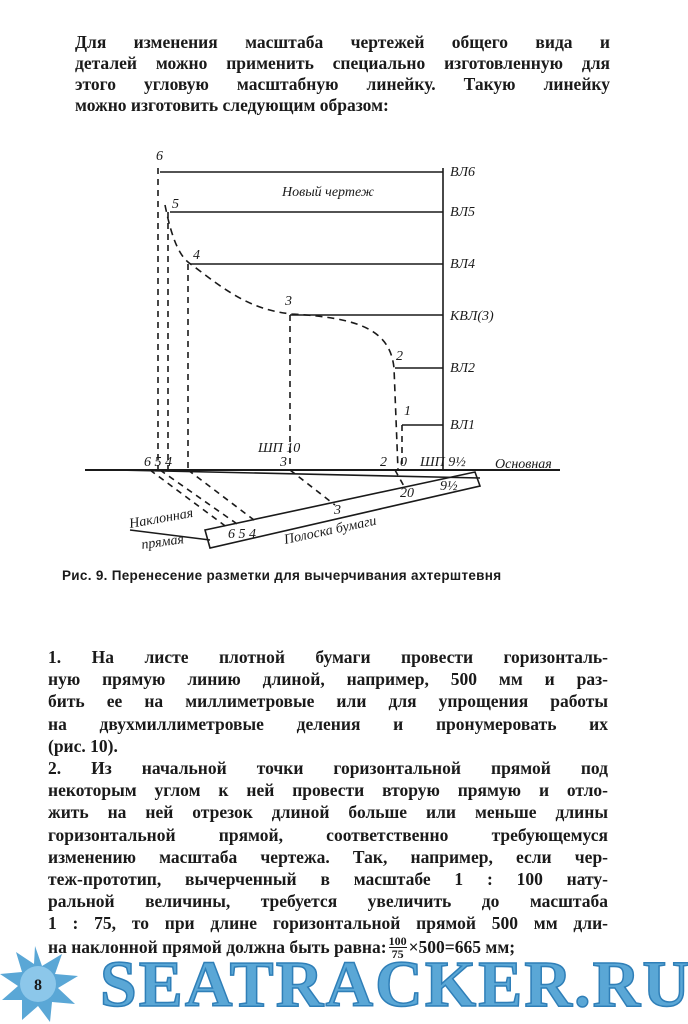 The height and width of the screenshot is (1024, 688). I want to click on text: на наклонной прямой должна быть равна:, so click(217, 947).